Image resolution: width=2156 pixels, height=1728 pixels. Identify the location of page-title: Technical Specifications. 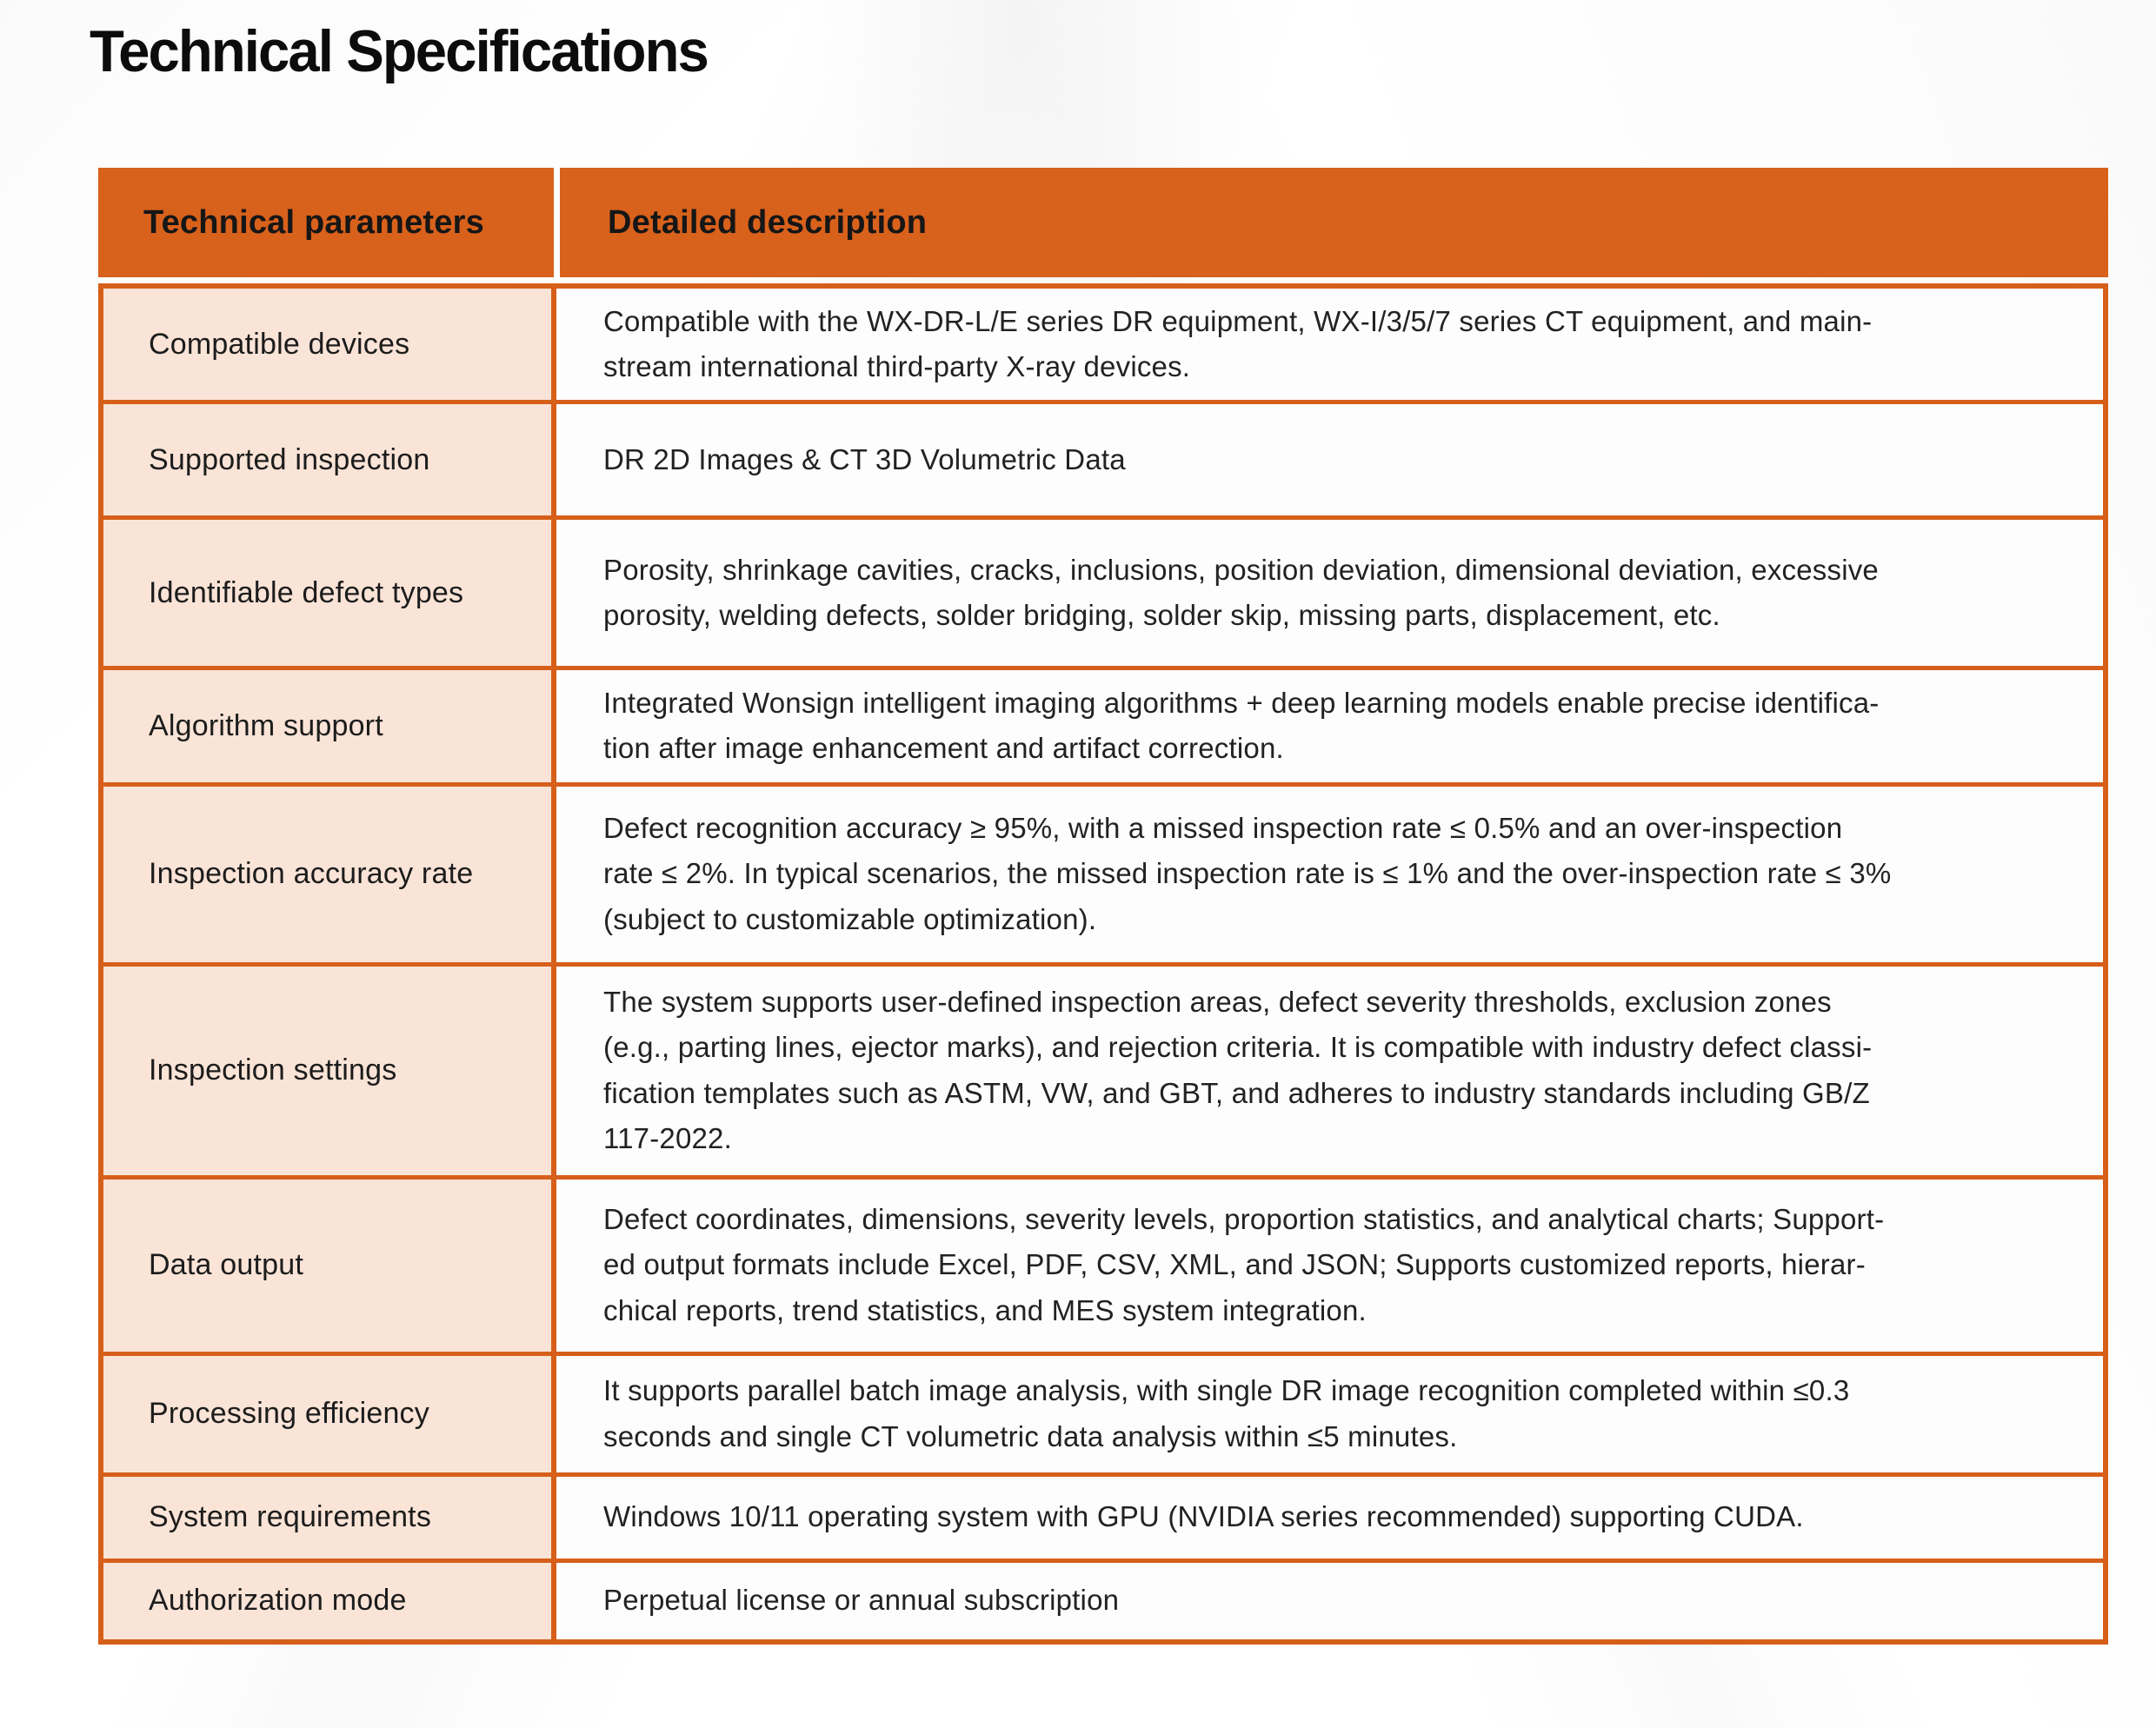
(400, 51).